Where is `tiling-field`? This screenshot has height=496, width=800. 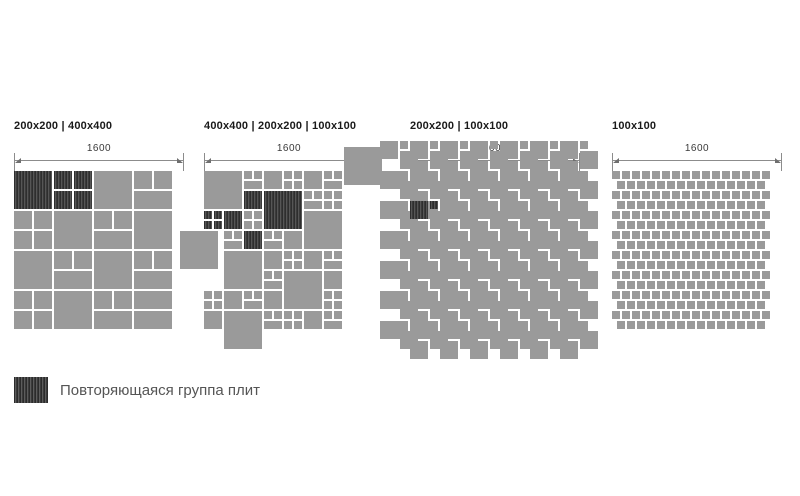 tiling-field is located at coordinates (281, 248).